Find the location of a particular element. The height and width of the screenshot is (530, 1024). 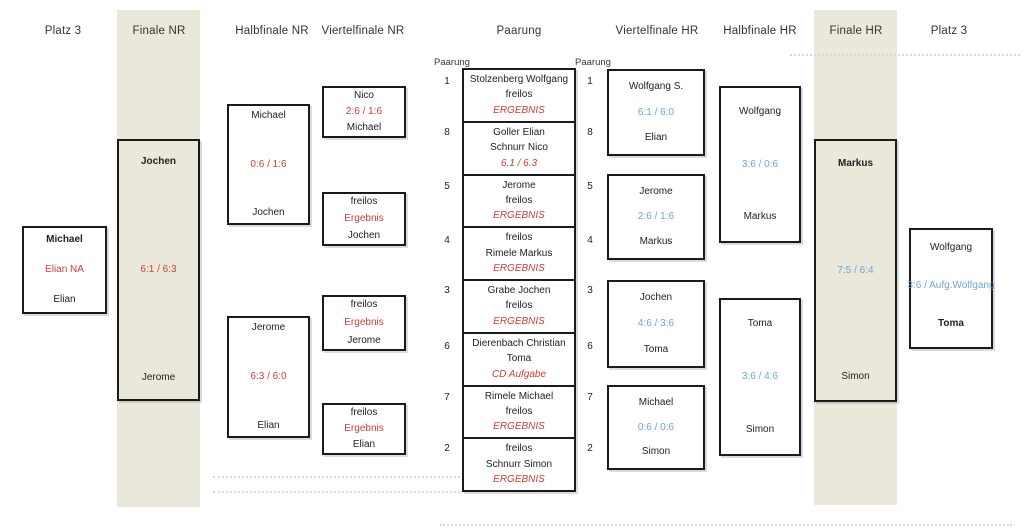

player-top: Nico is located at coordinates (363, 95).